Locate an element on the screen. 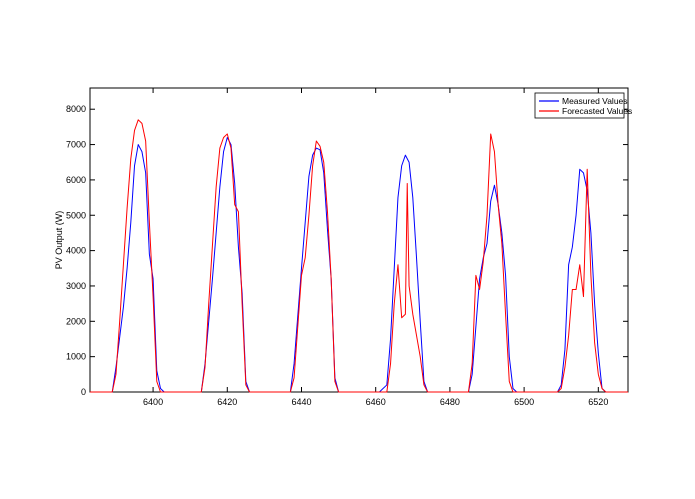 The image size is (695, 499). y-tick-label: 4000 is located at coordinates (76, 251).